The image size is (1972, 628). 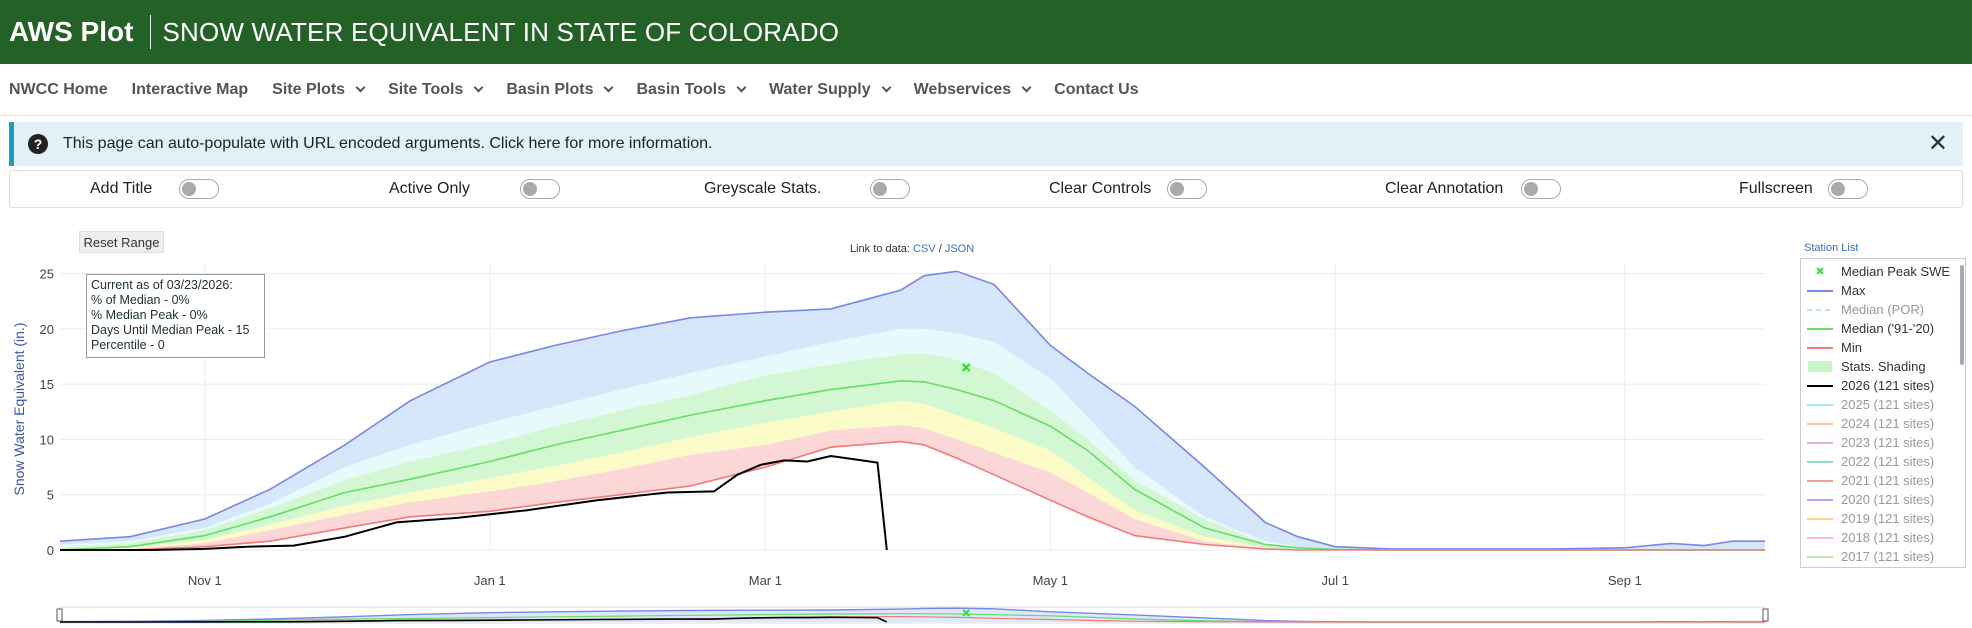 What do you see at coordinates (1888, 442) in the screenshot?
I see `legend-label: 2023 (121 sites)` at bounding box center [1888, 442].